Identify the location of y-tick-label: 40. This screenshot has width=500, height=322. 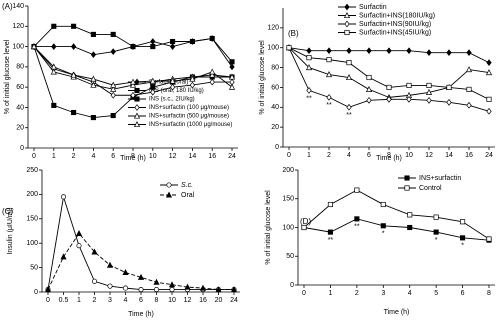
(275, 107).